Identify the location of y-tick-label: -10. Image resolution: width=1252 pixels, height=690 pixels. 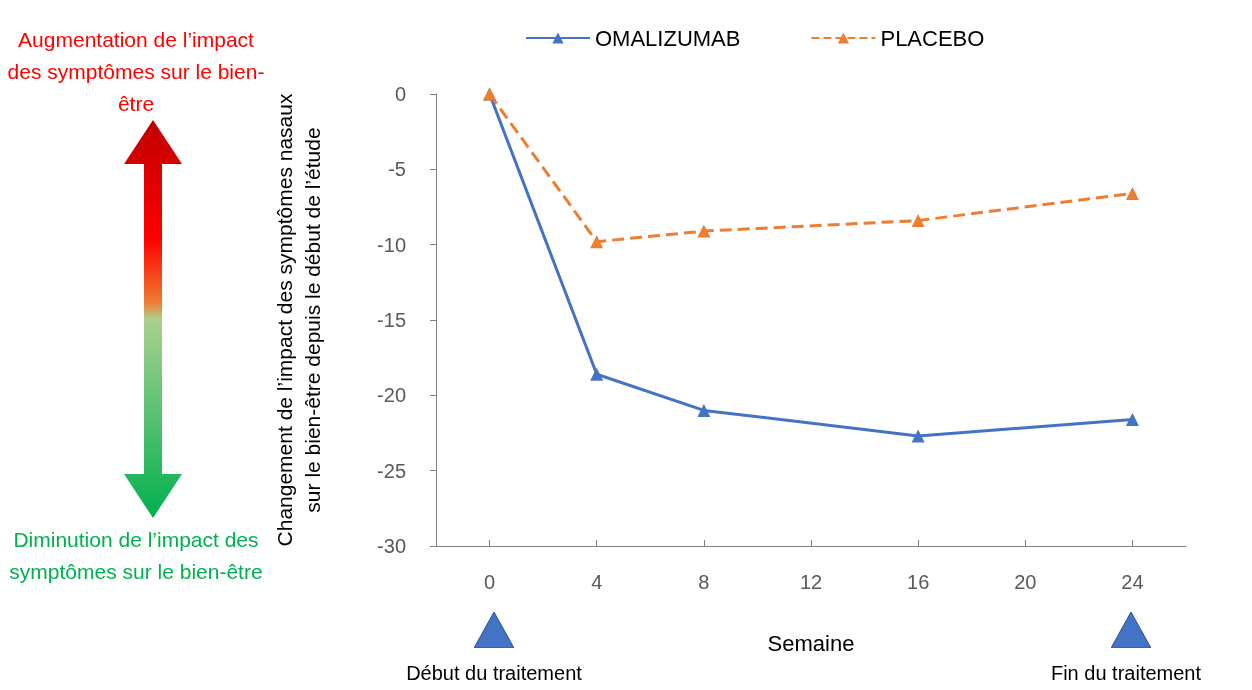
(391, 244).